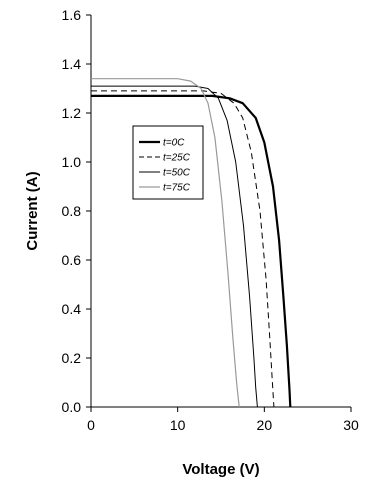 This screenshot has height=484, width=383. What do you see at coordinates (72, 358) in the screenshot?
I see `y-tick-label: 0.2` at bounding box center [72, 358].